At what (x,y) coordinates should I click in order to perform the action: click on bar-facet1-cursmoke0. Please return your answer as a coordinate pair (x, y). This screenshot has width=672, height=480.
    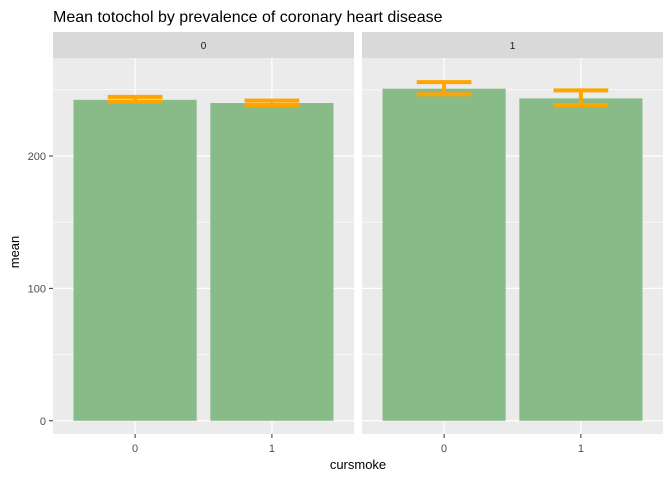
    Looking at the image, I should click on (444, 254).